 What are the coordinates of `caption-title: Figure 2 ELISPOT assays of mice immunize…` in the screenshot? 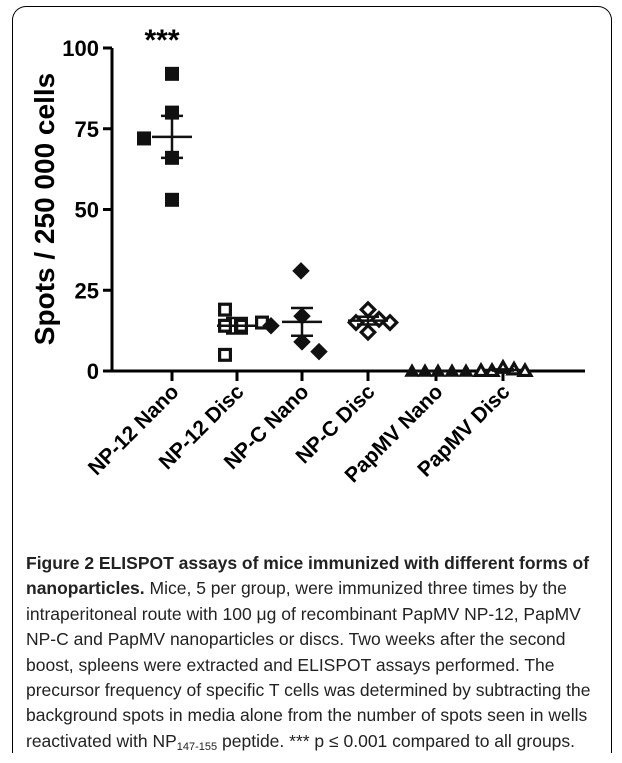 It's located at (308, 576).